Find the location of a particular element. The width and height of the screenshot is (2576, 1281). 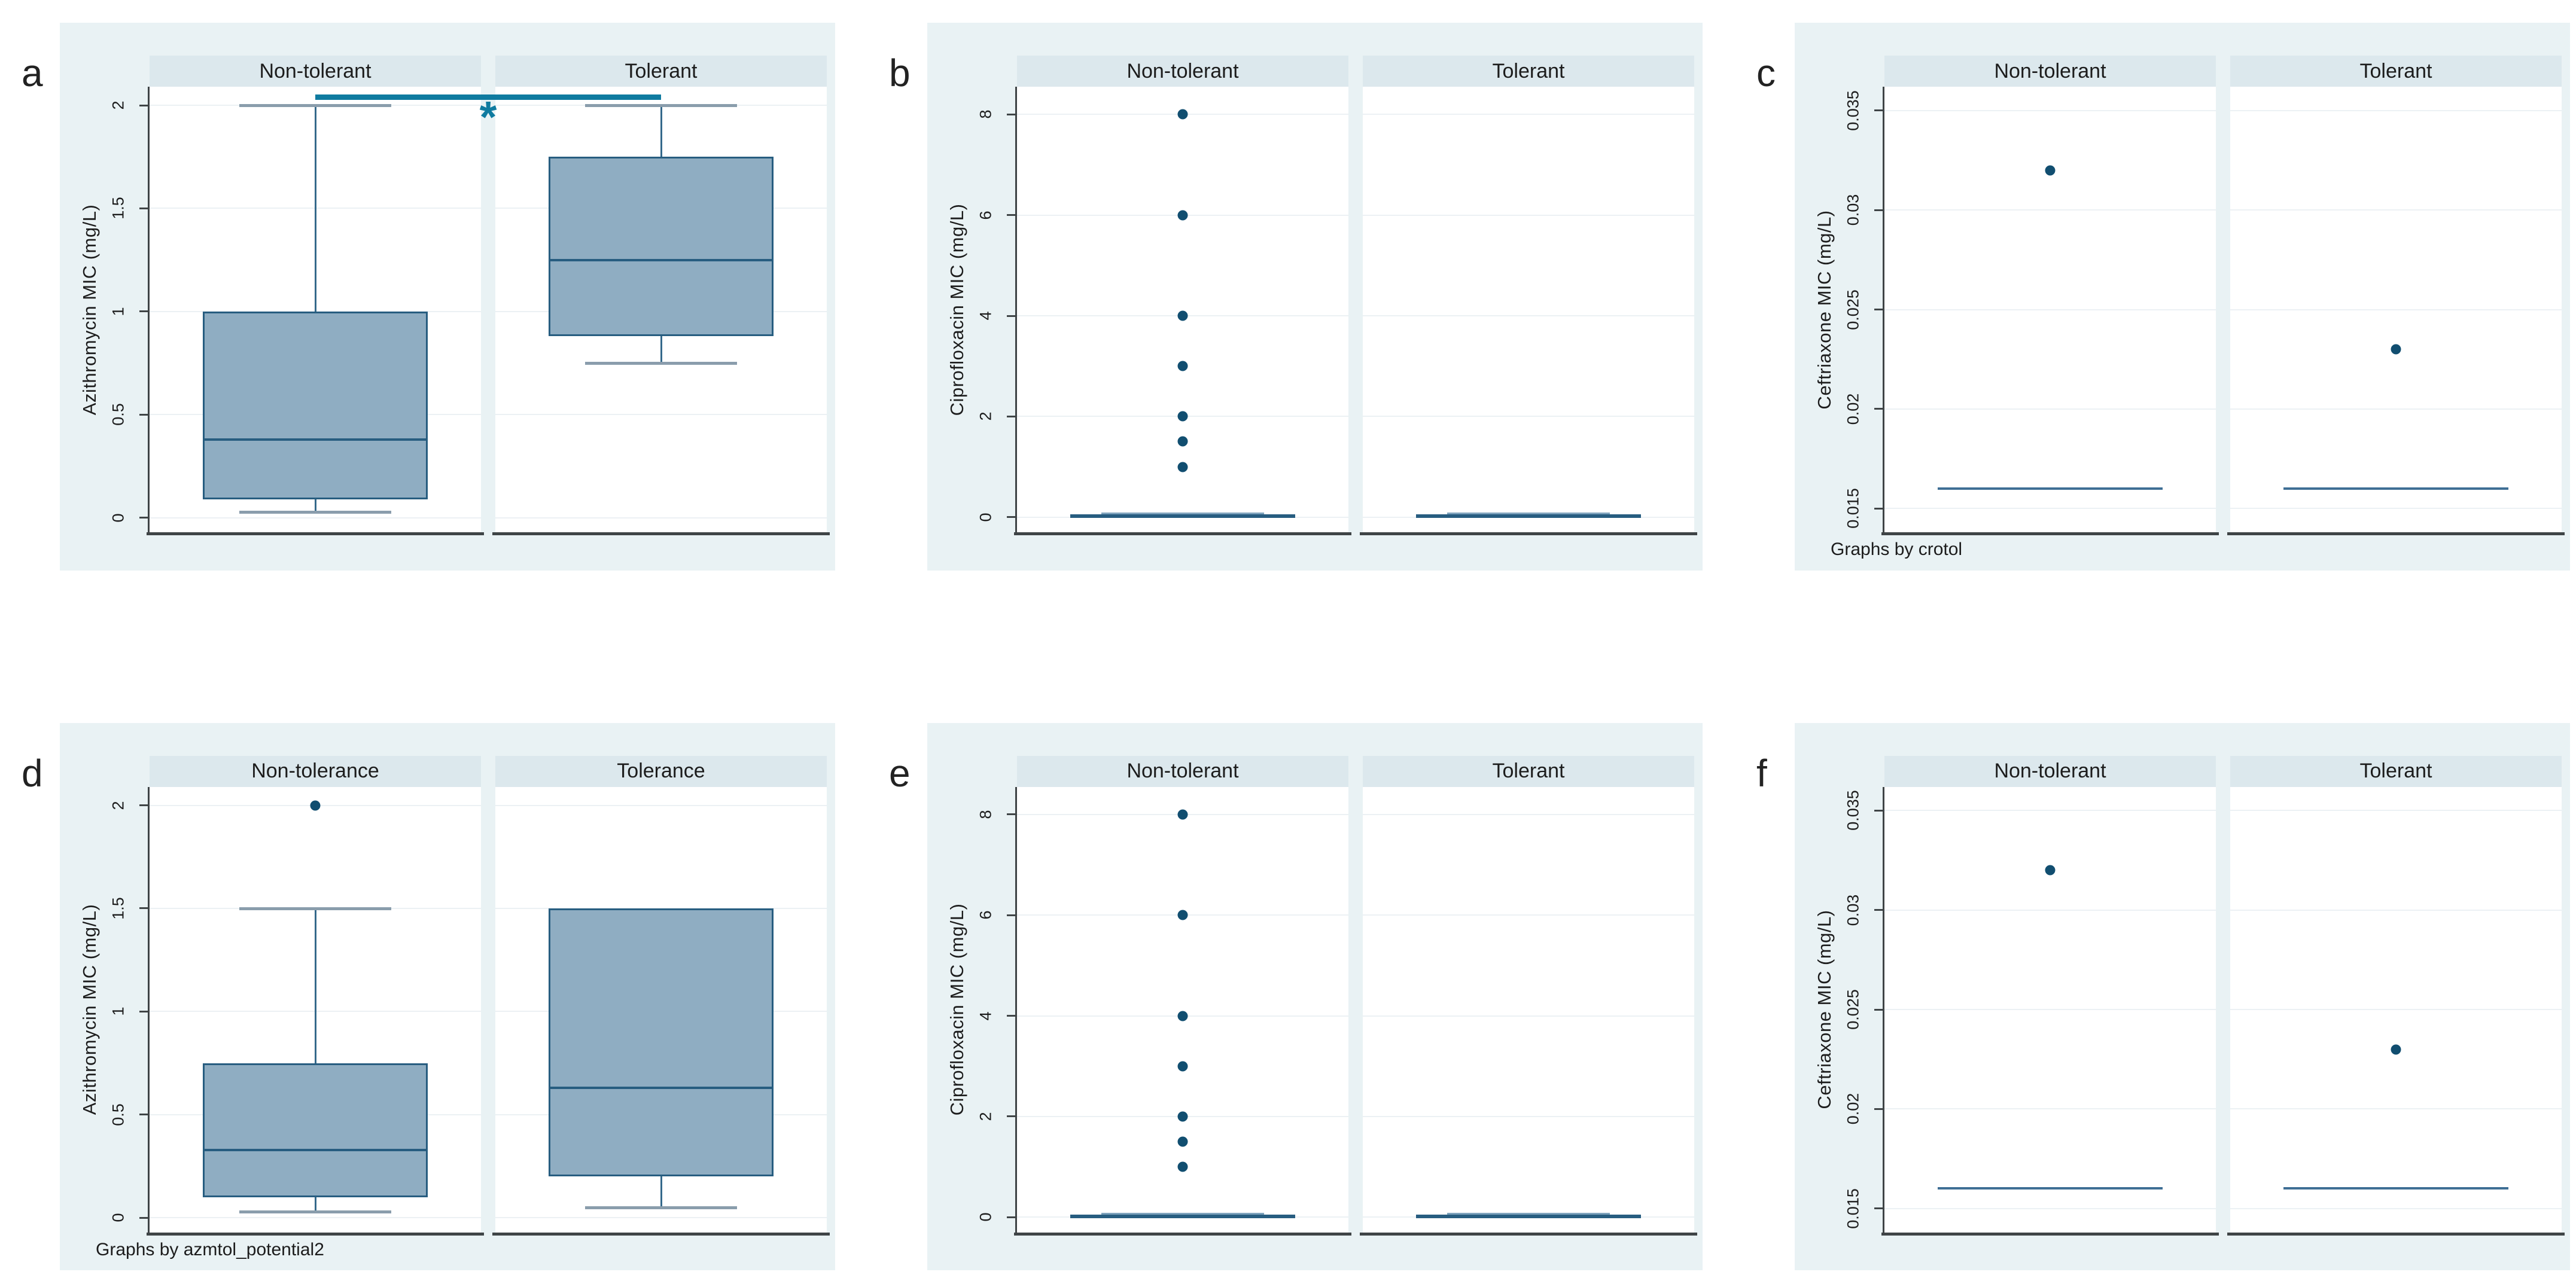

flat-box-highlight is located at coordinates (1182, 514).